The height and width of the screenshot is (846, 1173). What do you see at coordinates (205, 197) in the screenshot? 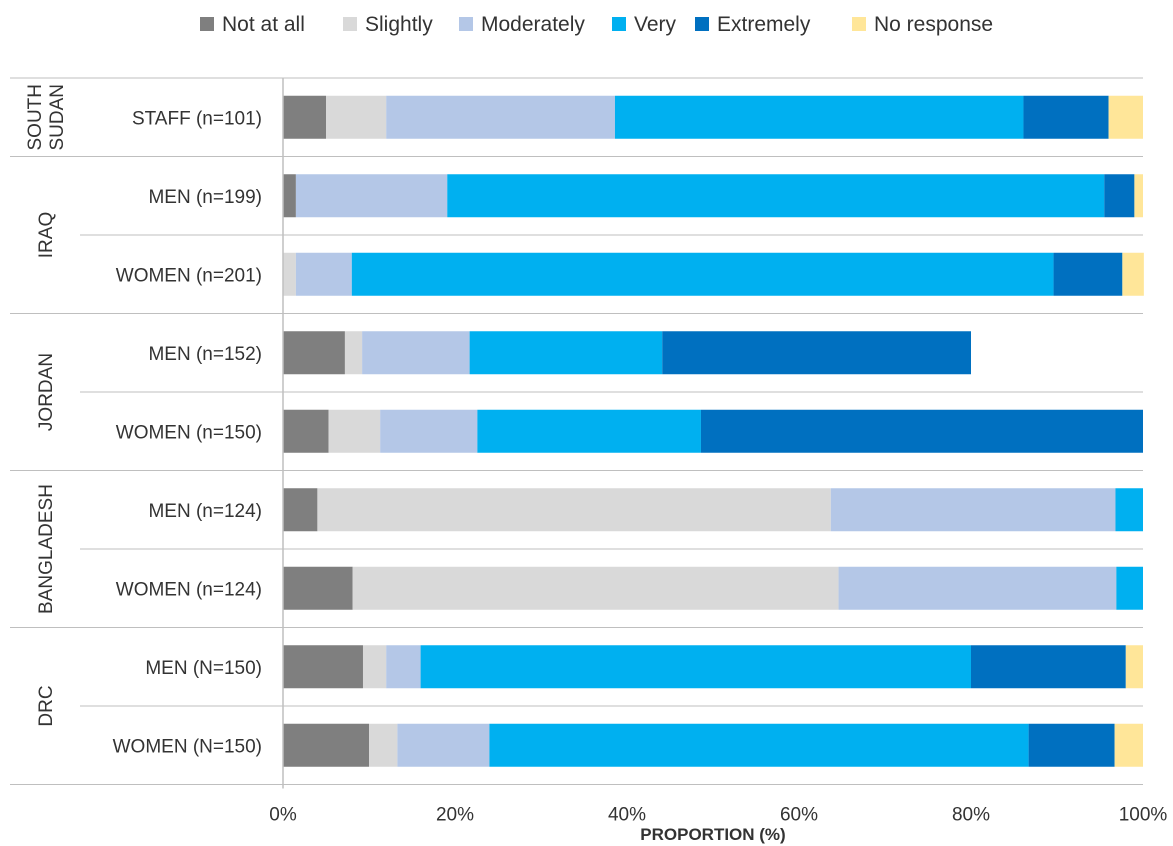
I see `category-label-1: MEN (n=199)` at bounding box center [205, 197].